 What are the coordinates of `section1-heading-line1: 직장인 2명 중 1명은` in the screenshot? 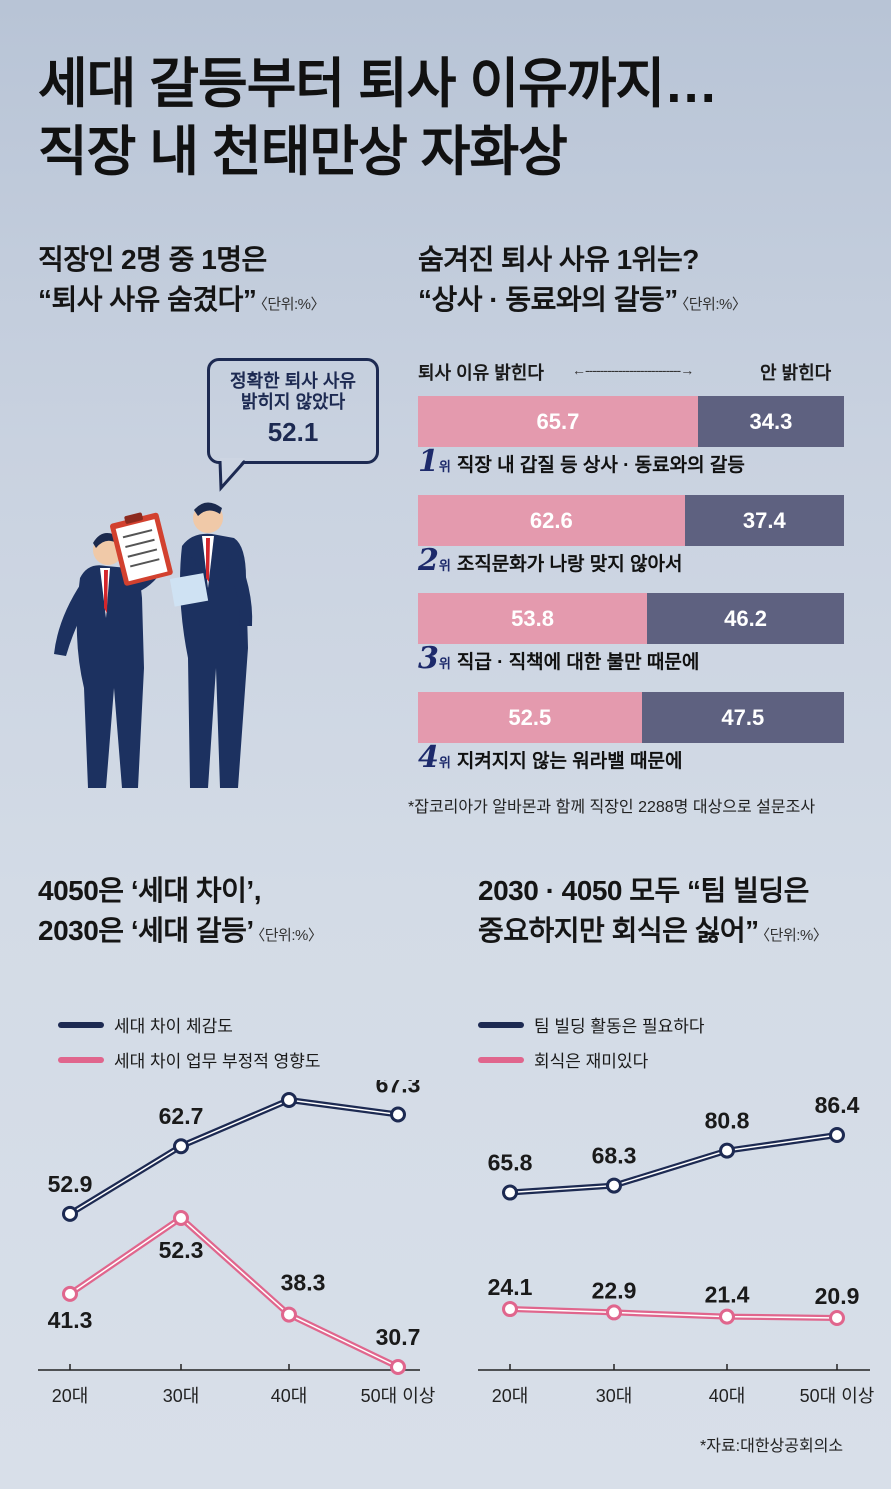 It's located at (152, 259).